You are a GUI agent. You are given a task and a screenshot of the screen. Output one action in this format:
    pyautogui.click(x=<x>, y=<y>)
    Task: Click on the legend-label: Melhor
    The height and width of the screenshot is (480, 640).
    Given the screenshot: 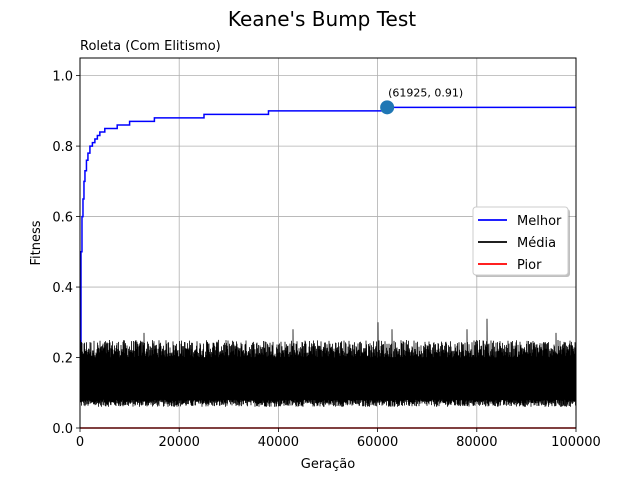 What is the action you would take?
    pyautogui.click(x=539, y=221)
    